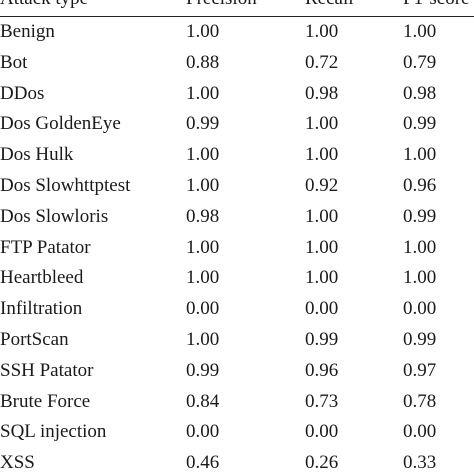  I want to click on table-row: Dos Slowhttptest 1.00 0.92 0.96, so click(237, 186).